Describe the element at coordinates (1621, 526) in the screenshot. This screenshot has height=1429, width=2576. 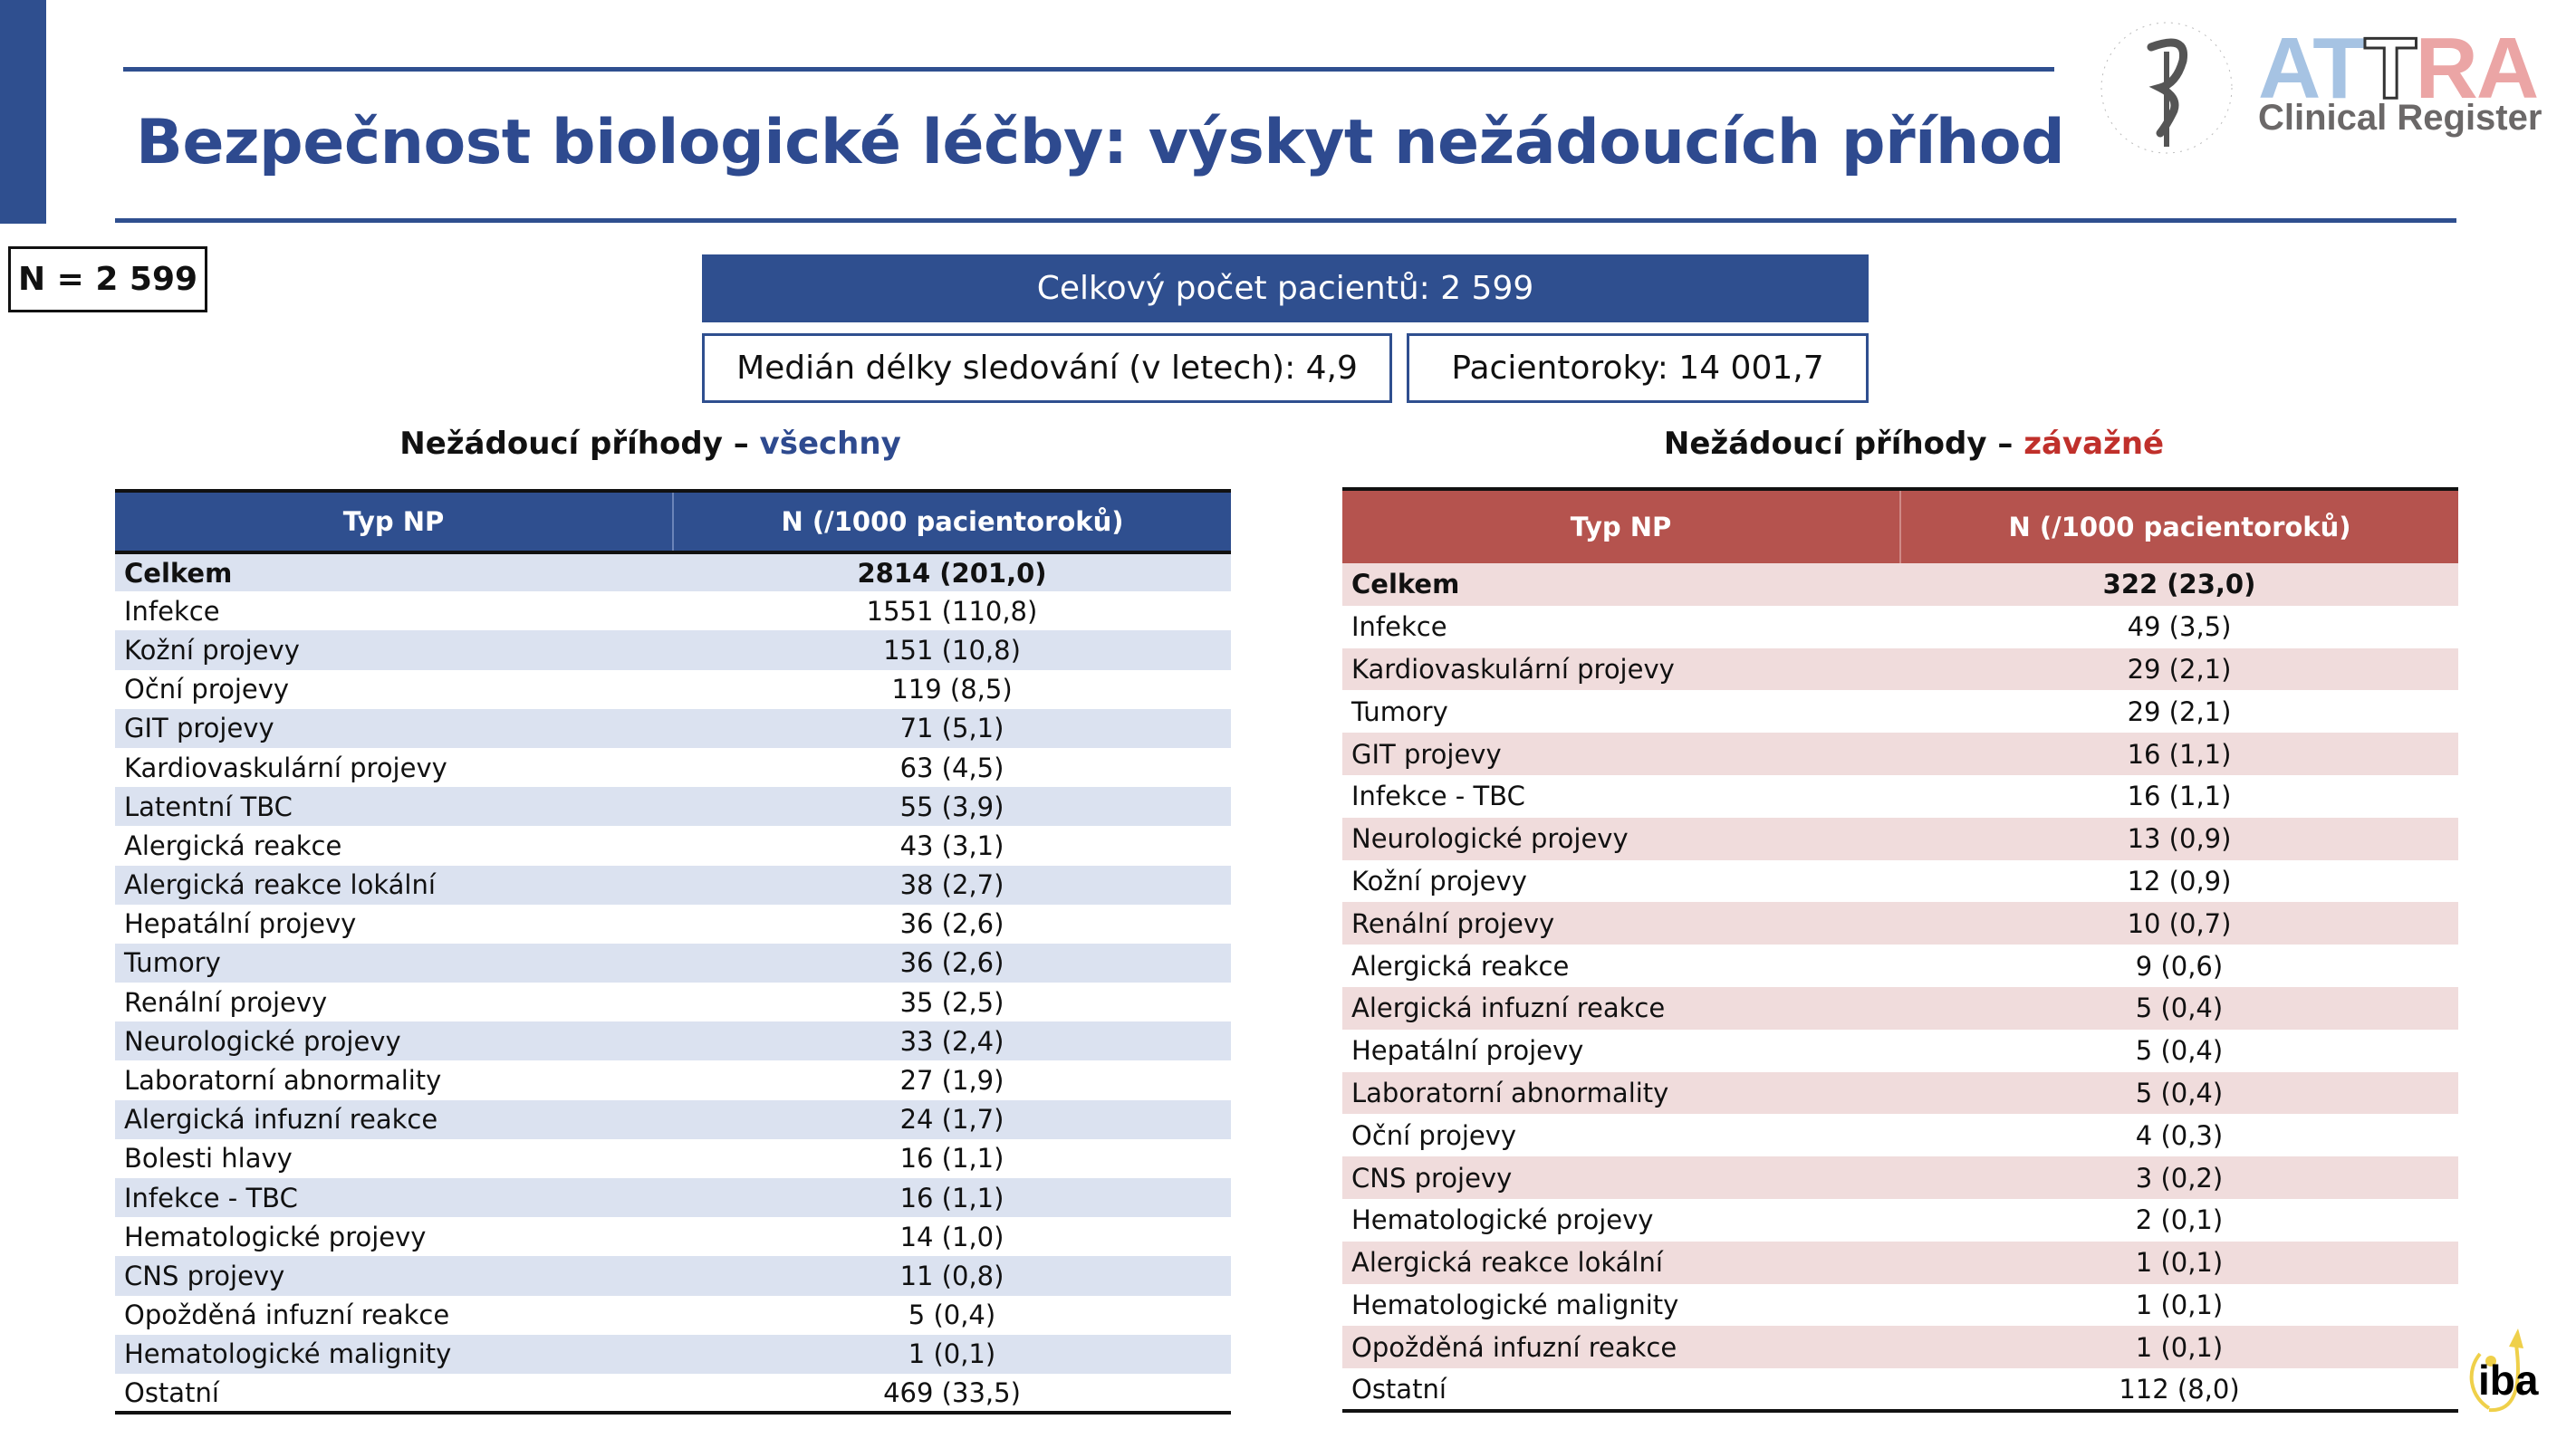
I see `col-type: Typ NP` at that location.